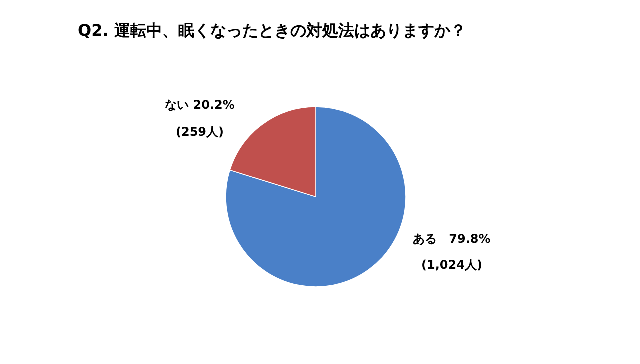  Describe the element at coordinates (200, 105) in the screenshot. I see `slice-label: ない 20.2%` at that location.